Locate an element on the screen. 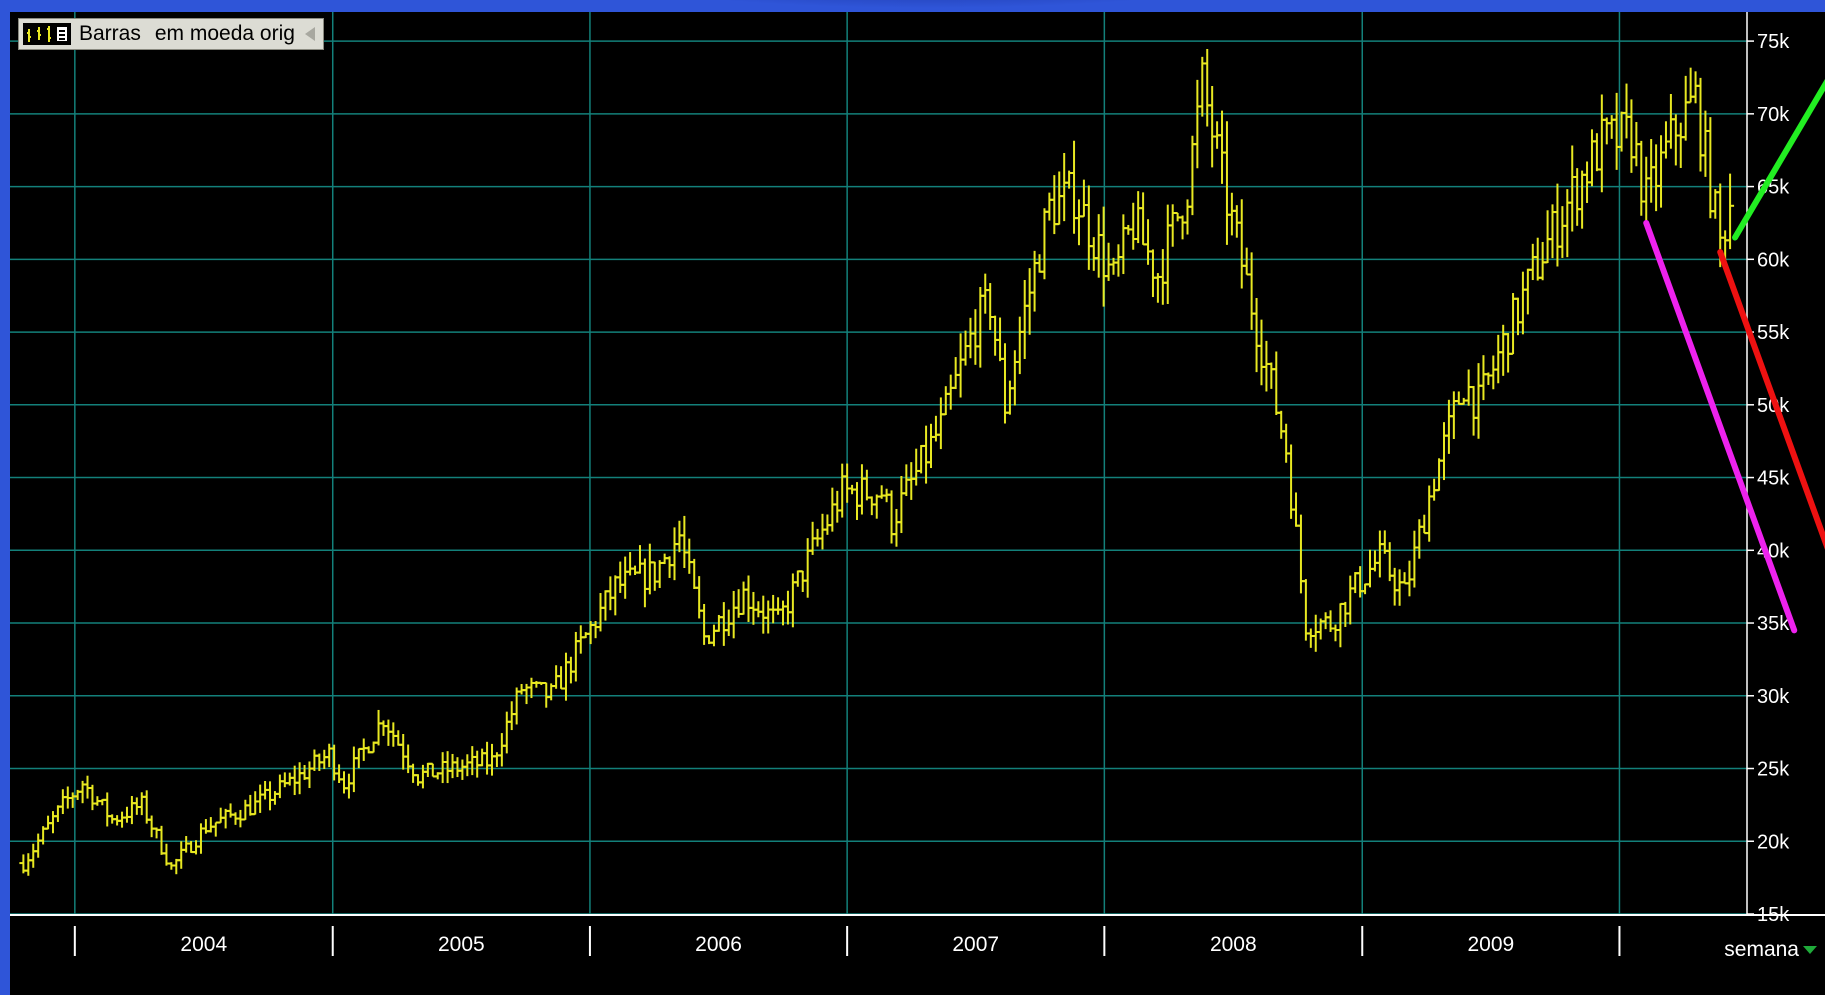  x-tick-label: 2009 is located at coordinates (1490, 944).